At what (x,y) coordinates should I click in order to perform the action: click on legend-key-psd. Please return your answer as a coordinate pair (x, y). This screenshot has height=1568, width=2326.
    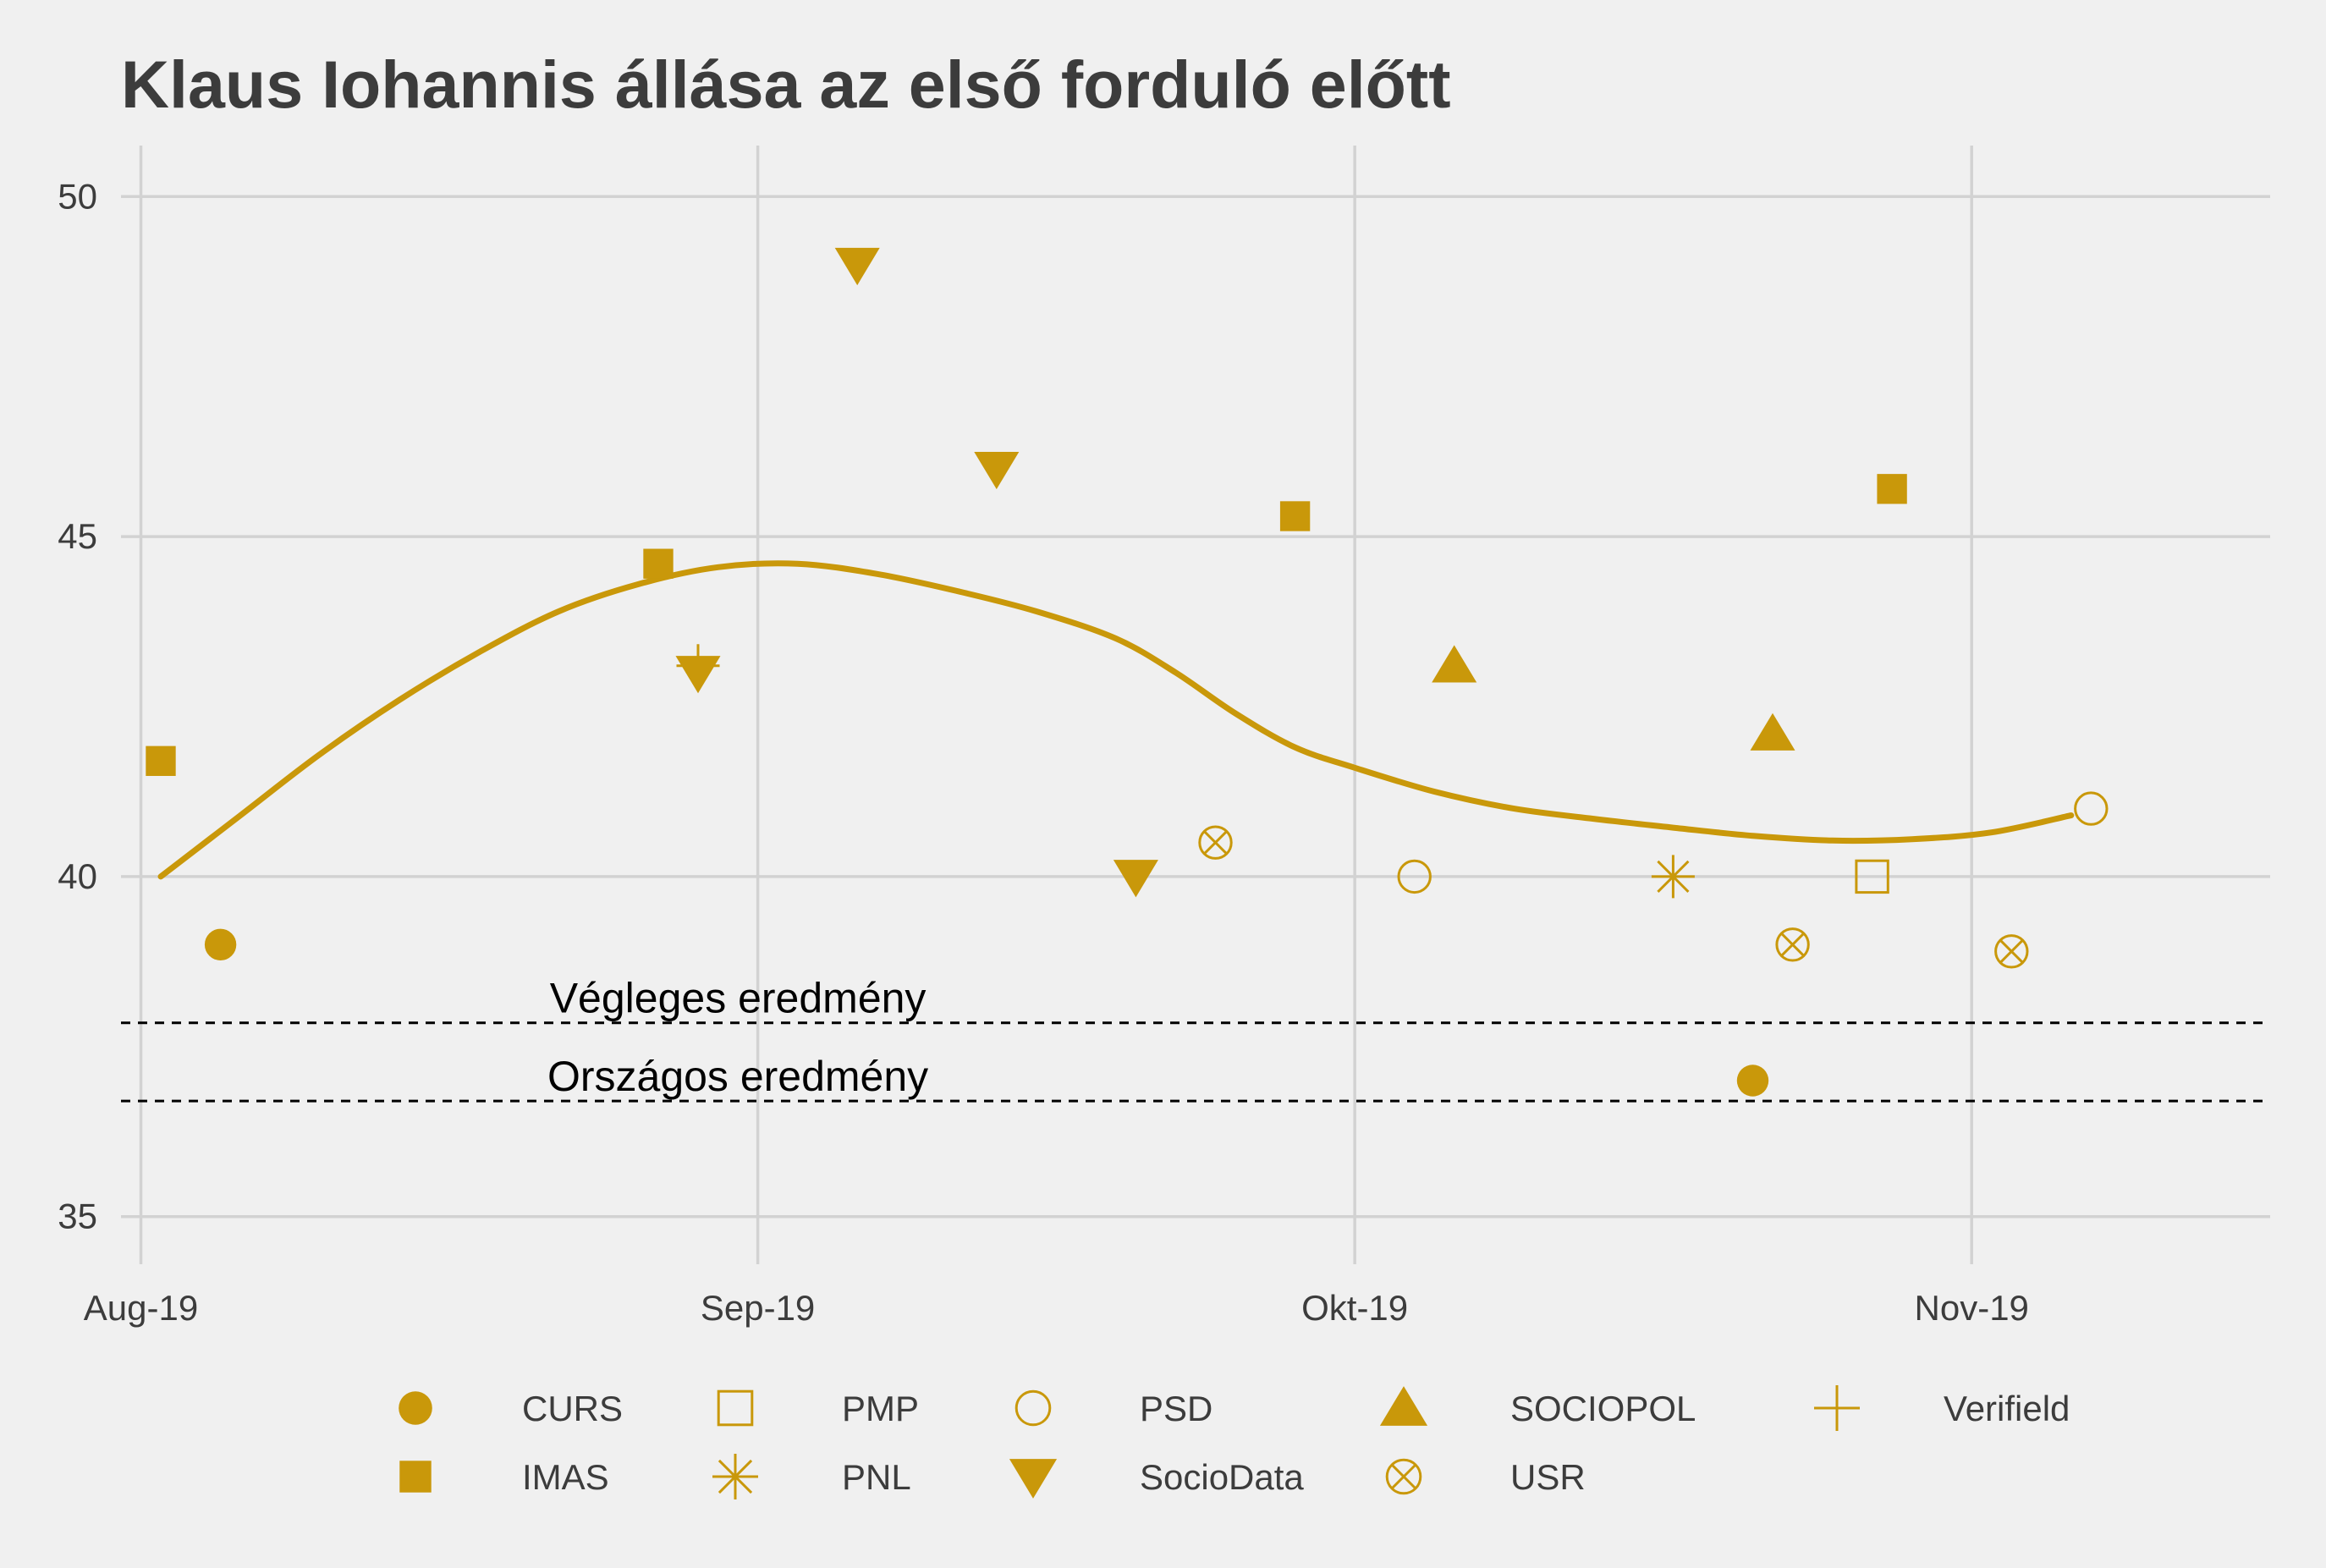
    Looking at the image, I should click on (1033, 1408).